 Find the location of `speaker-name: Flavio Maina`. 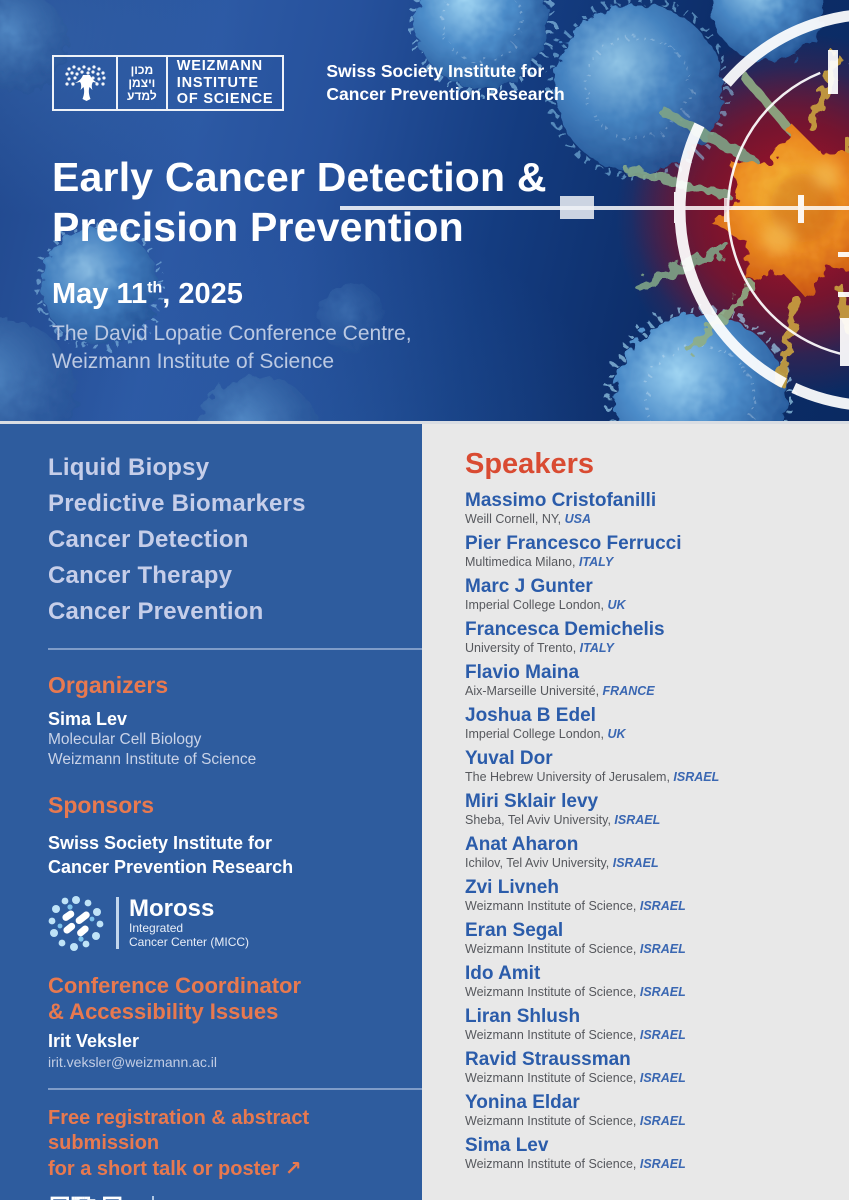

speaker-name: Flavio Maina is located at coordinates (522, 672).